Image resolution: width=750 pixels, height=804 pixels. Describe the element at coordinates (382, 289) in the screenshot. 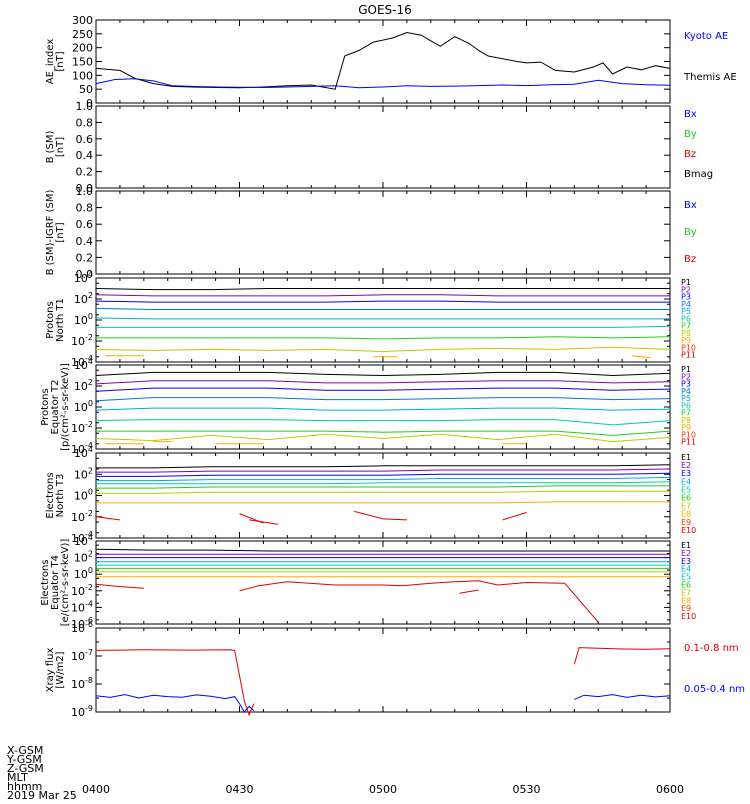

I see `protons_t1-series-p1` at that location.